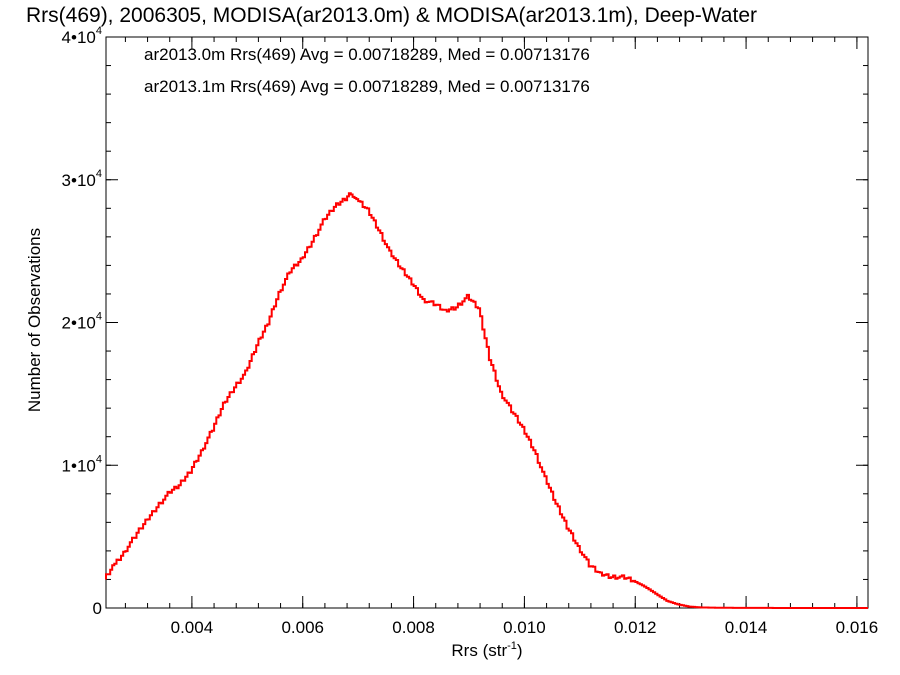 The height and width of the screenshot is (675, 900). Describe the element at coordinates (512, 646) in the screenshot. I see `x-axis-label-superscript: -1` at that location.